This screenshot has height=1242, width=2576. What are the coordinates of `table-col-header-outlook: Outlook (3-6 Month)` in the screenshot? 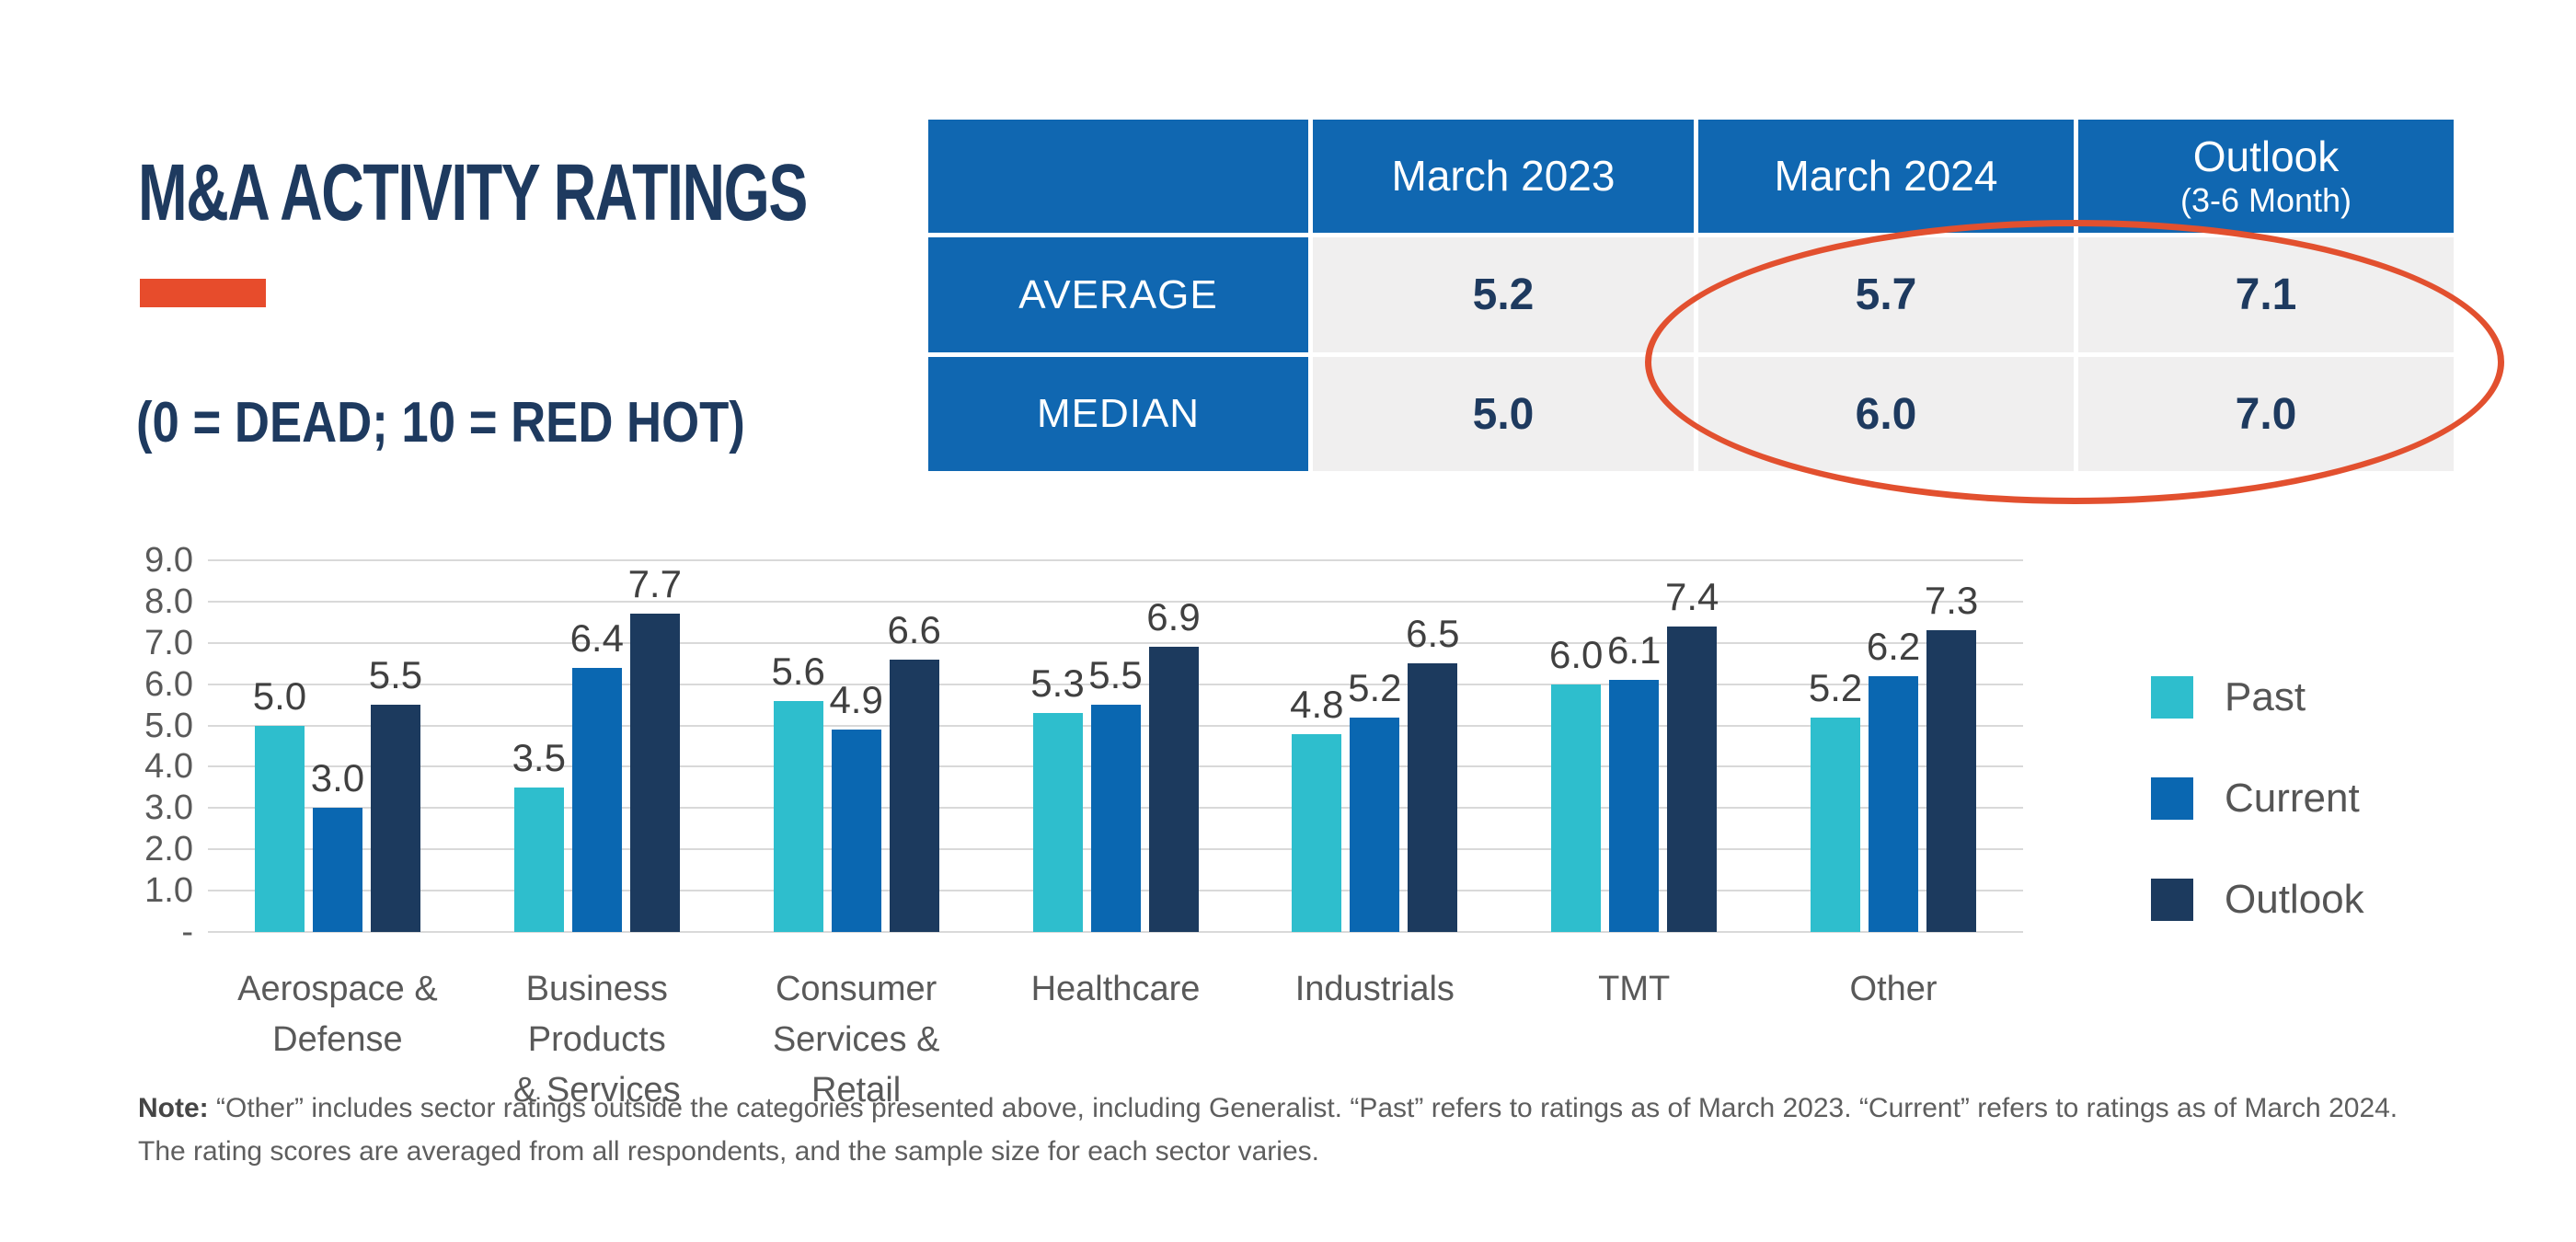 It's located at (2266, 176).